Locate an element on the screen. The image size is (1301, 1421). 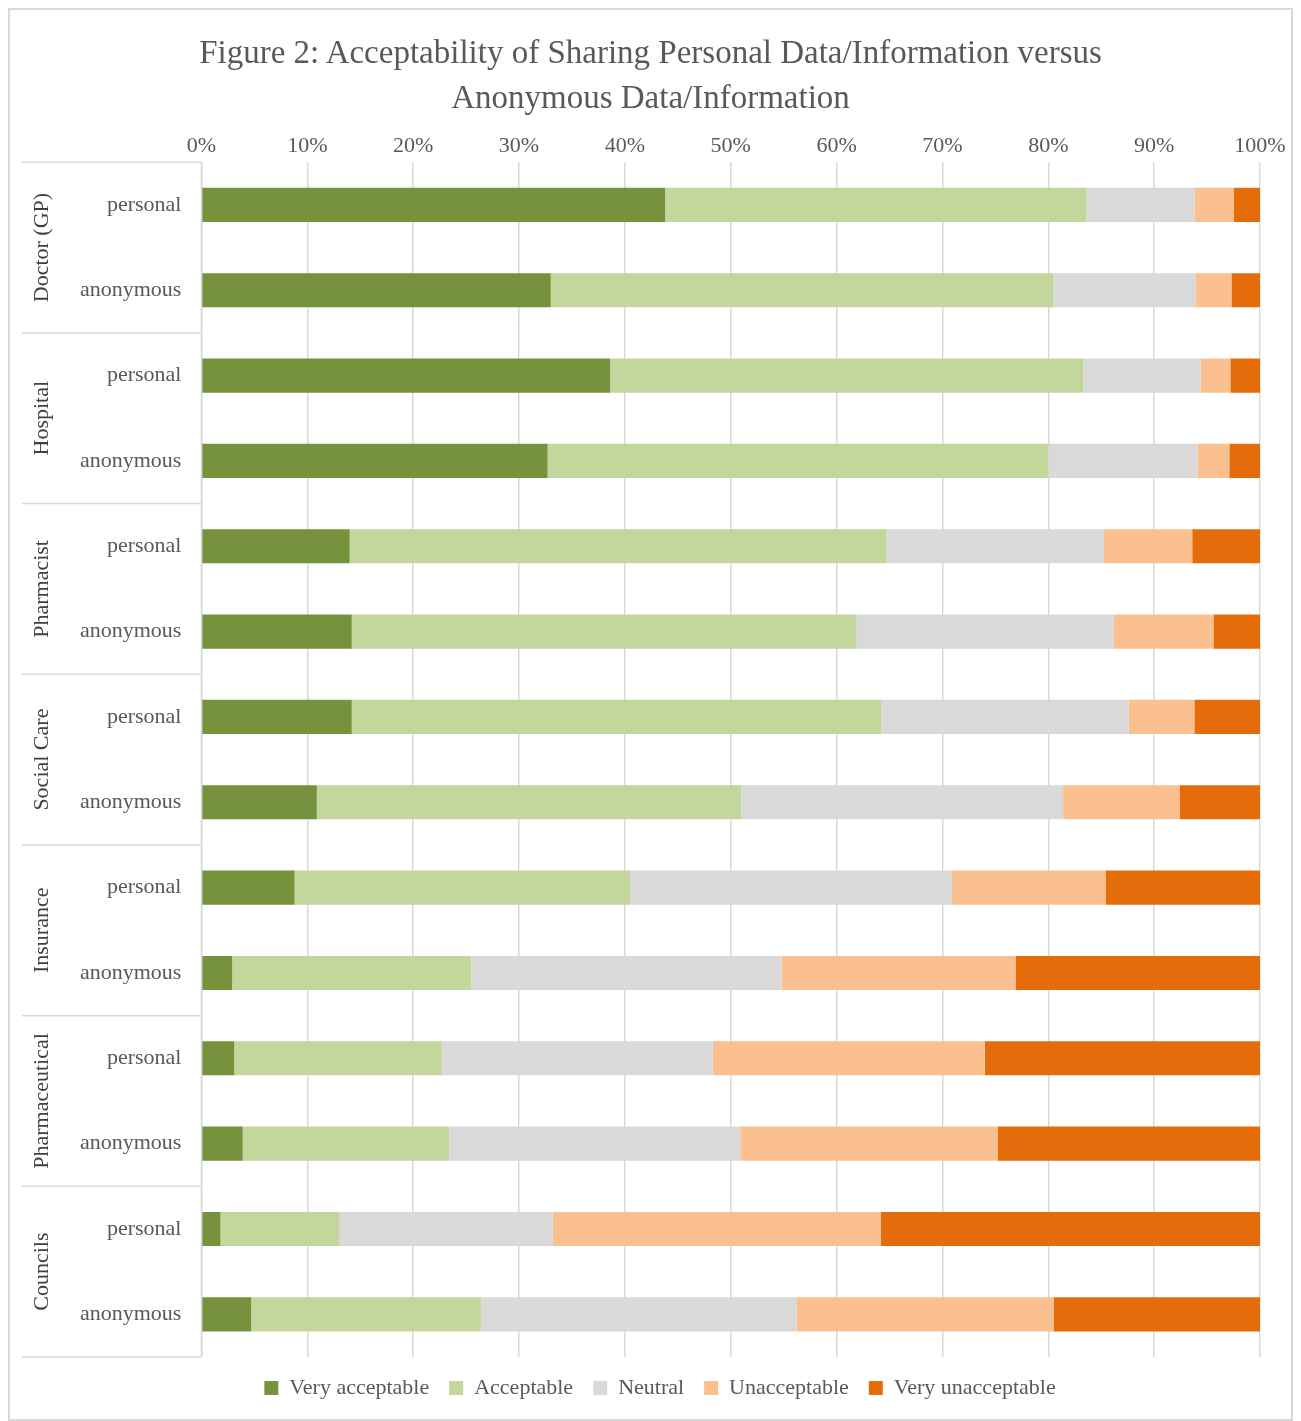
x-tick-label: 80% is located at coordinates (1048, 144).